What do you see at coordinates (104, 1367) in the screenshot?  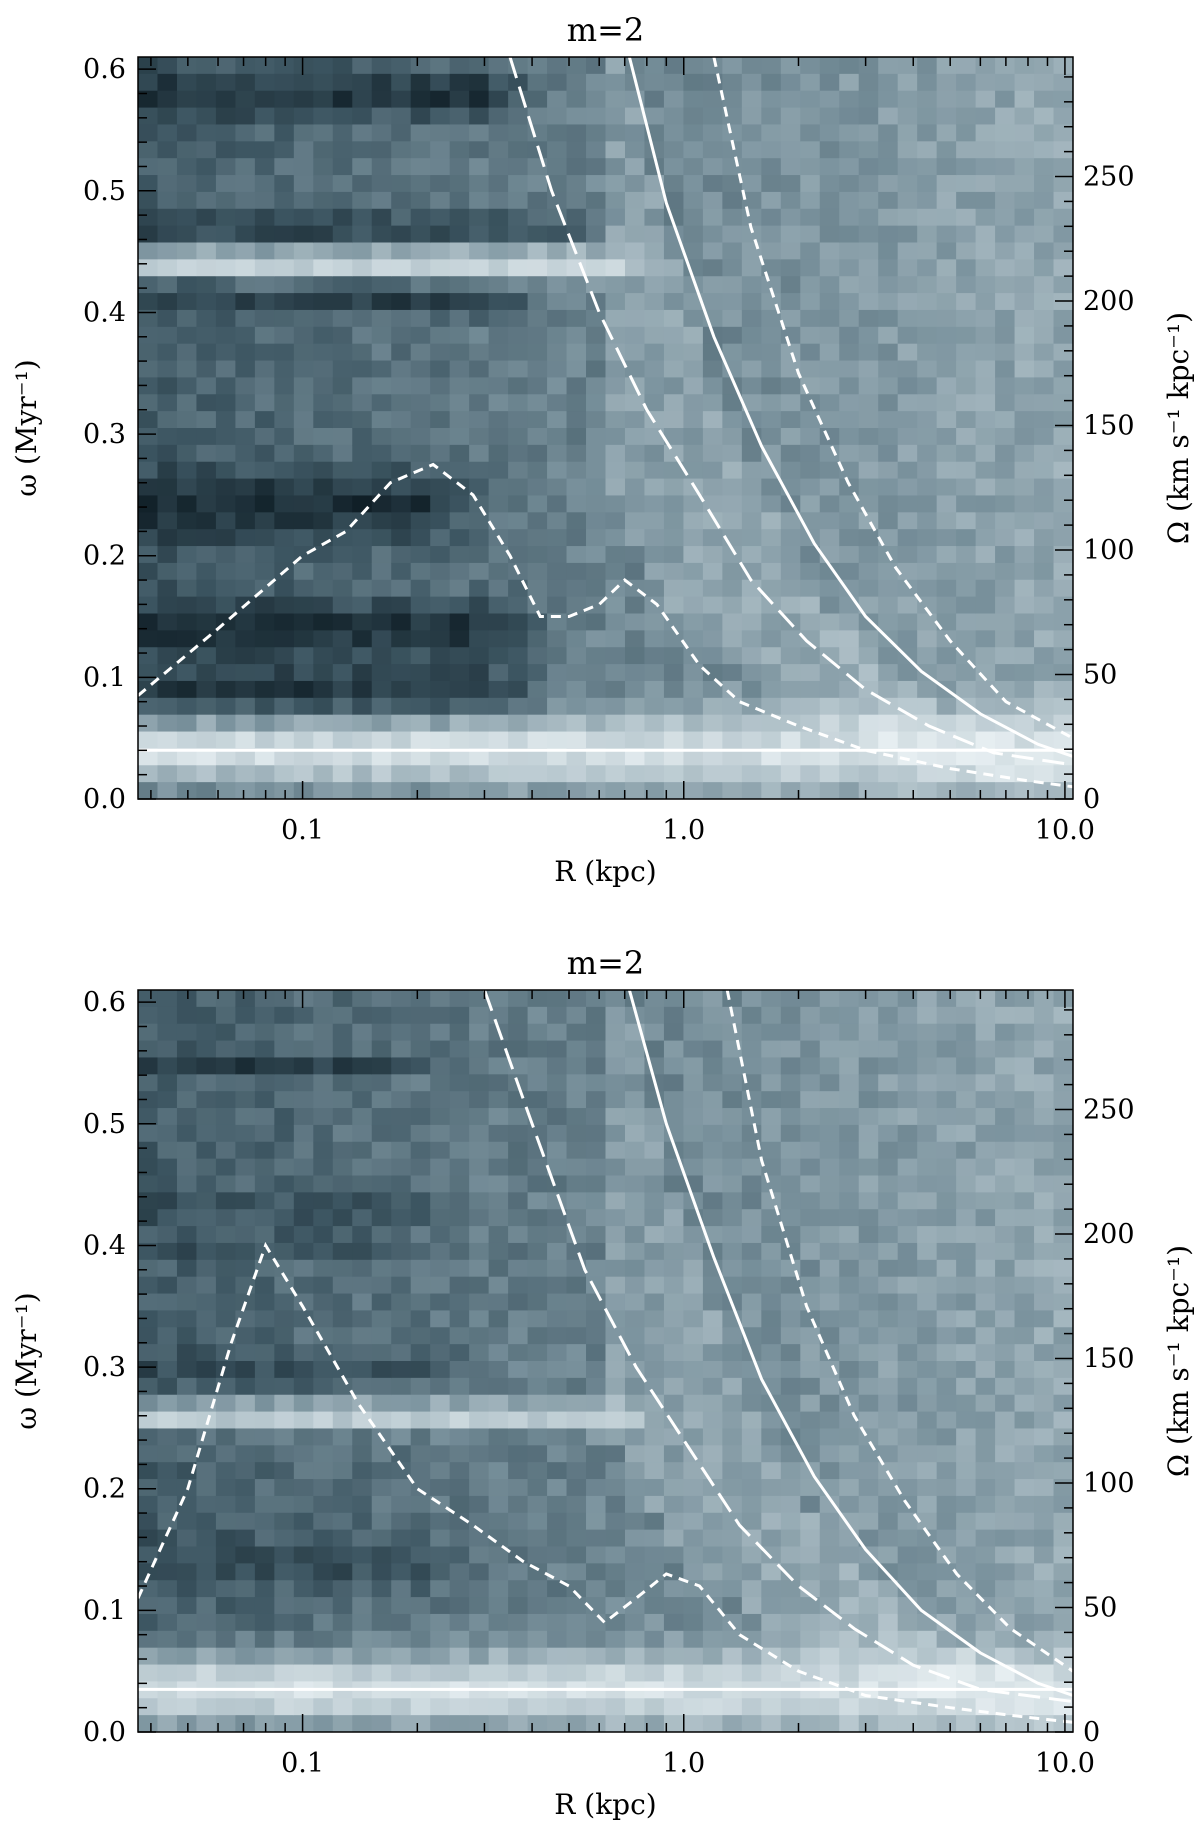 I see `y-tick-label: 0.3` at bounding box center [104, 1367].